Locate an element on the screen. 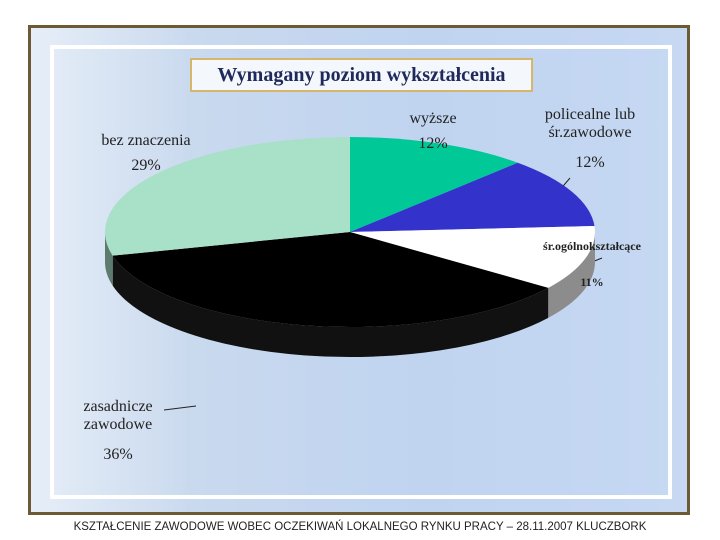 Image resolution: width=720 pixels, height=540 pixels. category-label: policealne lub śr.zawodowe is located at coordinates (590, 123).